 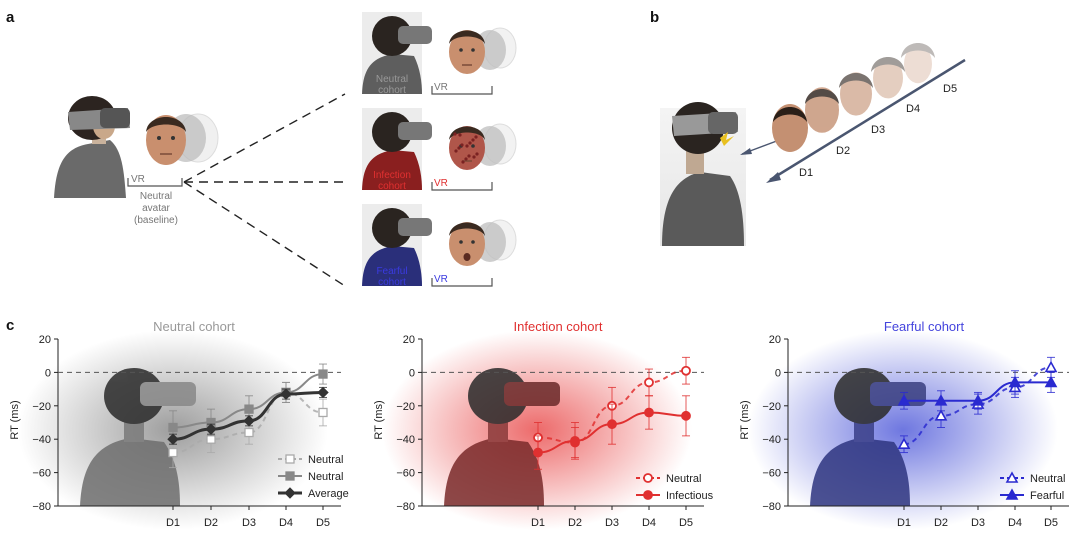 What do you see at coordinates (41, 474) in the screenshot?
I see `y-tick-label: −60` at bounding box center [41, 474].